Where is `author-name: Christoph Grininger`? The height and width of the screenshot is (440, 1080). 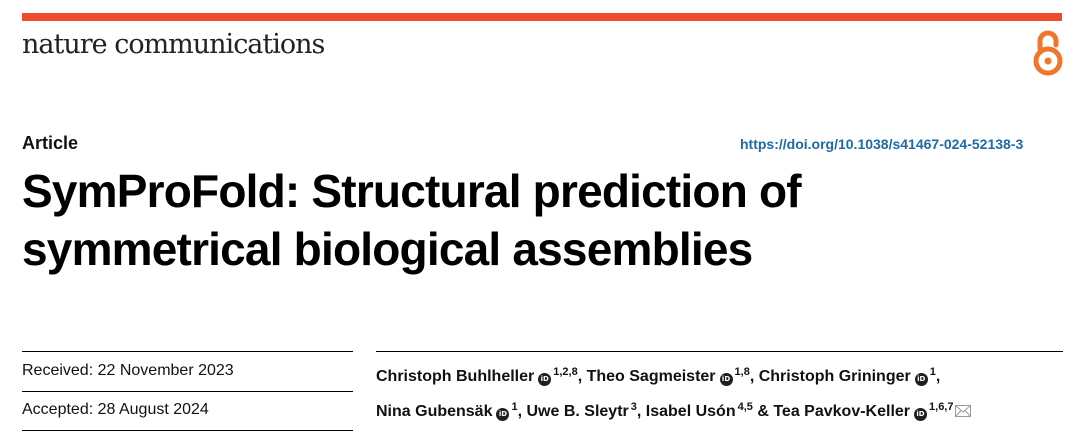
author-name: Christoph Grininger is located at coordinates (834, 376).